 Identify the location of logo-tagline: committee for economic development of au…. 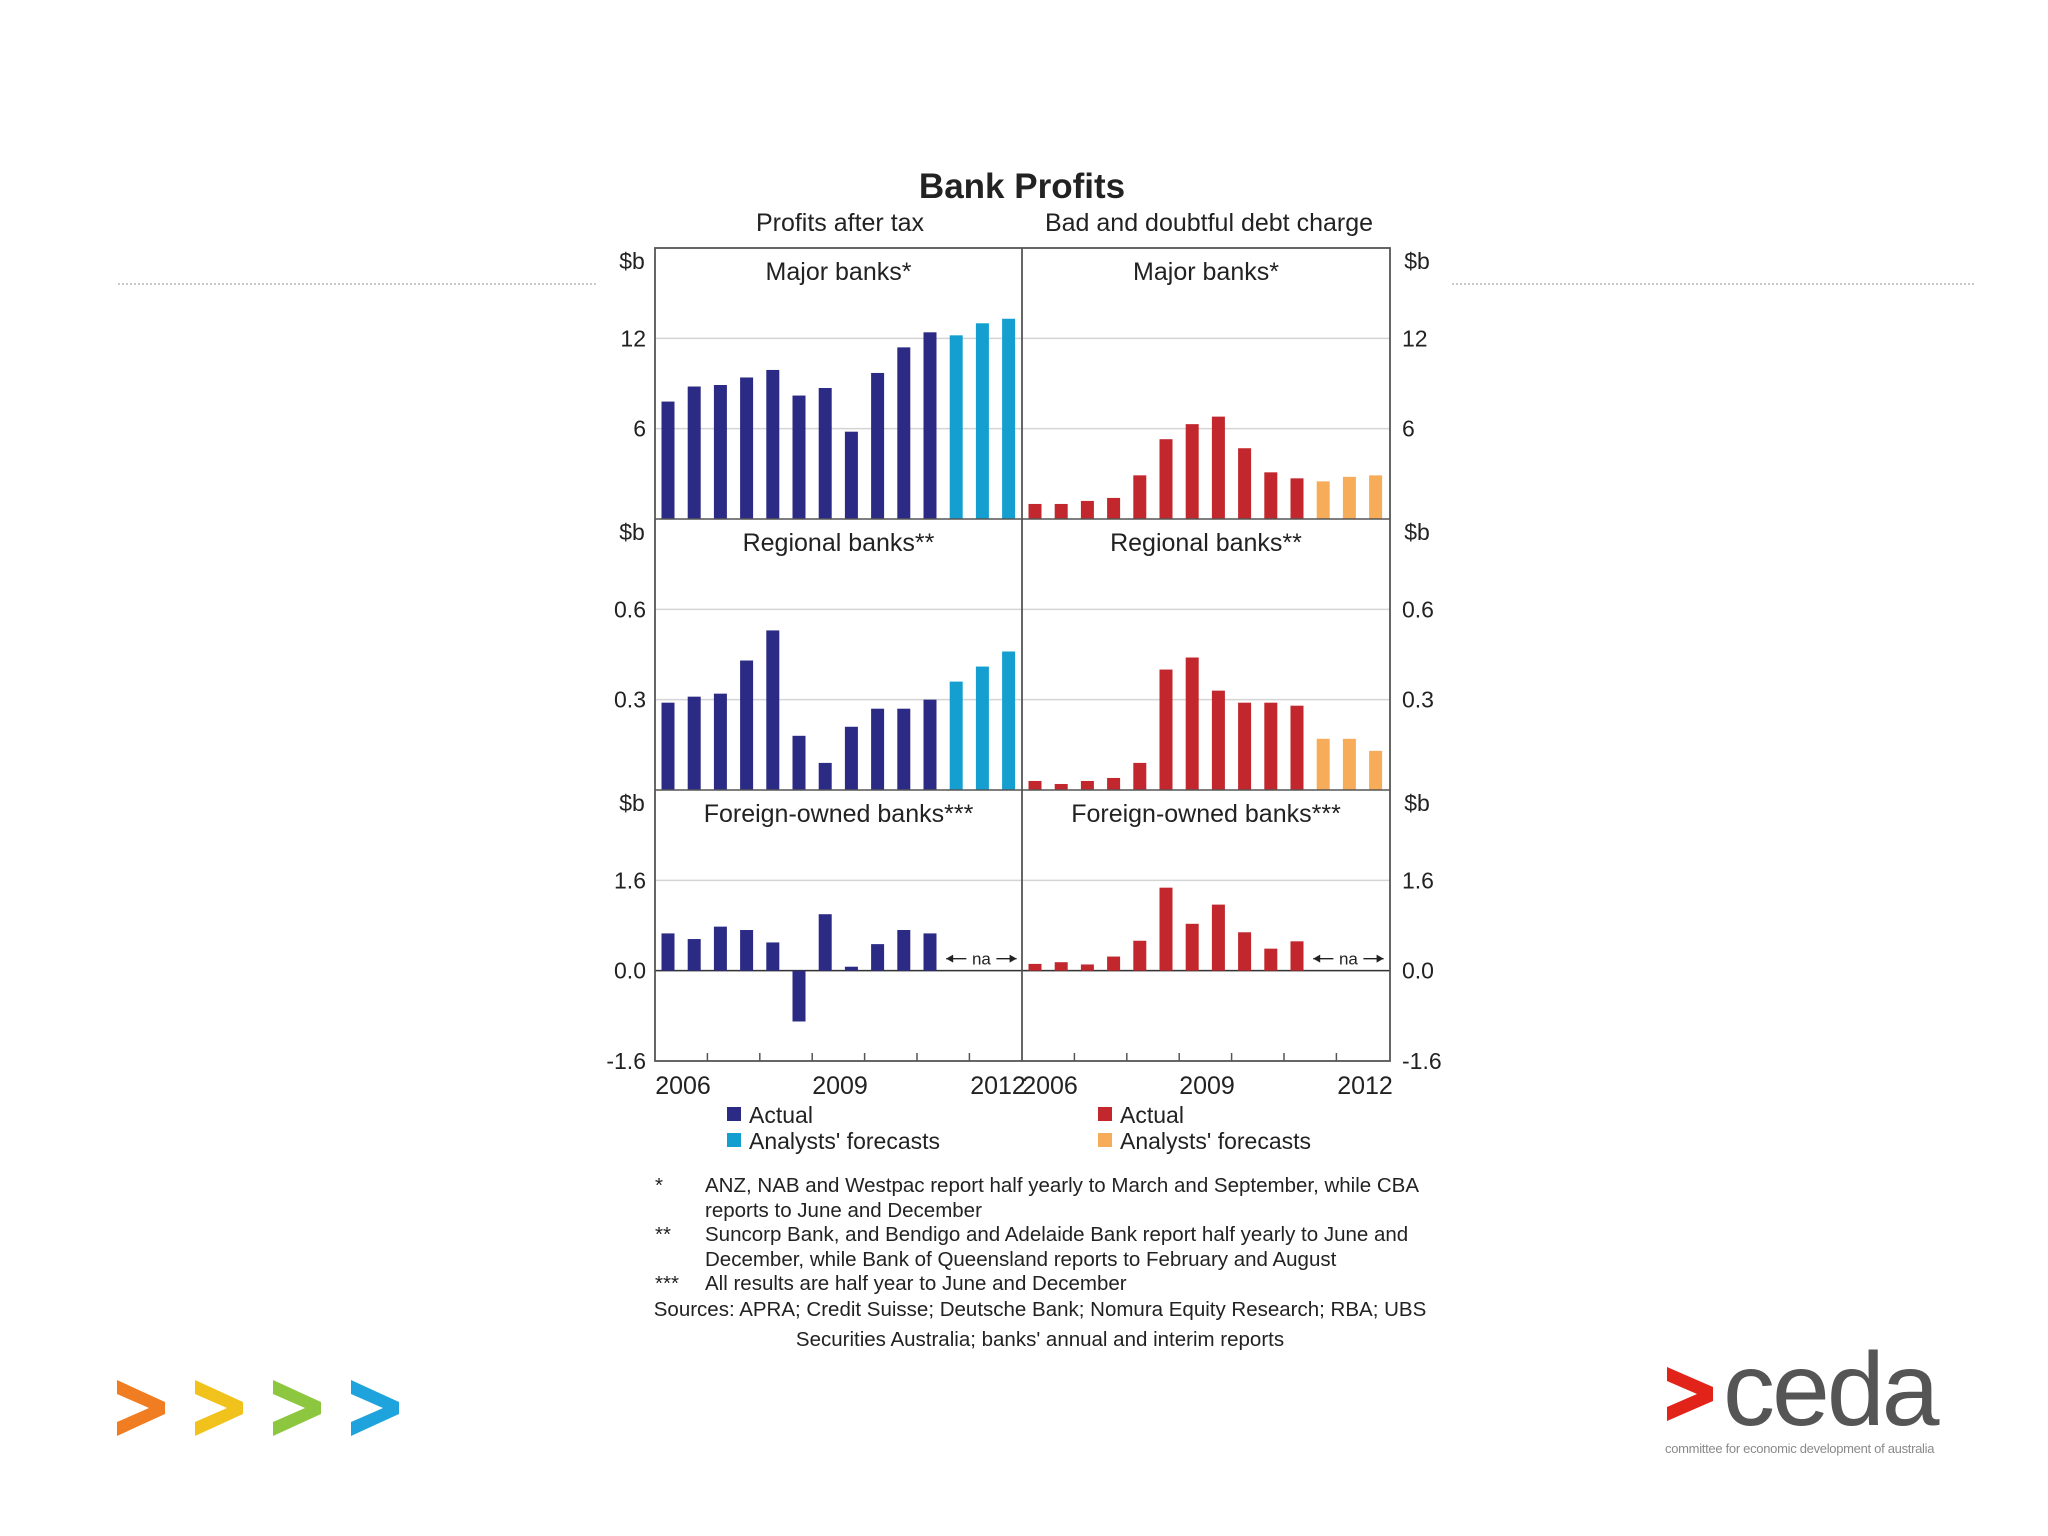
(1800, 1448).